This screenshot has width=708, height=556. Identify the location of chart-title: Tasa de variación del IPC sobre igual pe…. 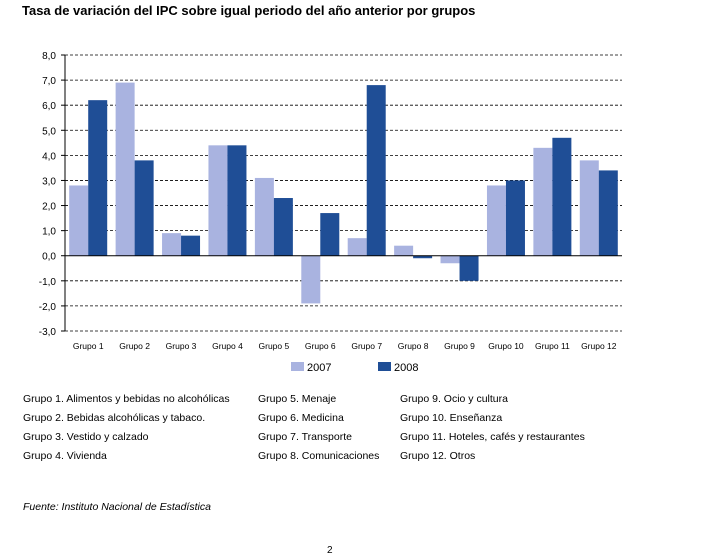
(249, 10).